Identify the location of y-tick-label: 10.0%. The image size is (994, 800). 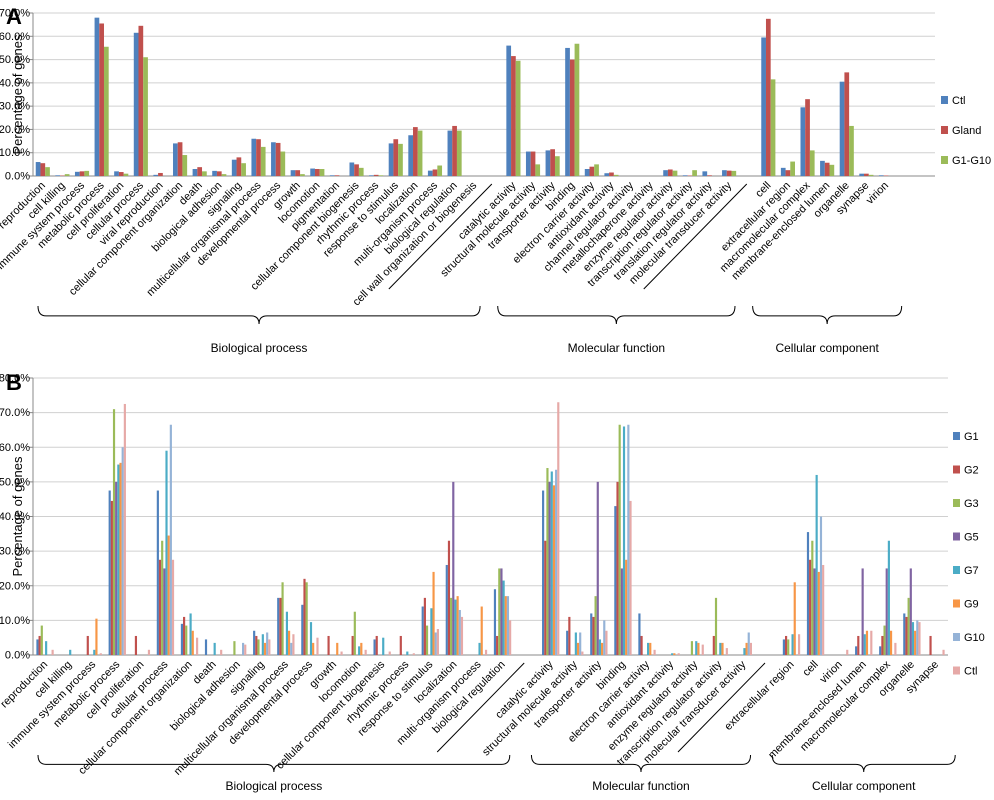
(15, 621).